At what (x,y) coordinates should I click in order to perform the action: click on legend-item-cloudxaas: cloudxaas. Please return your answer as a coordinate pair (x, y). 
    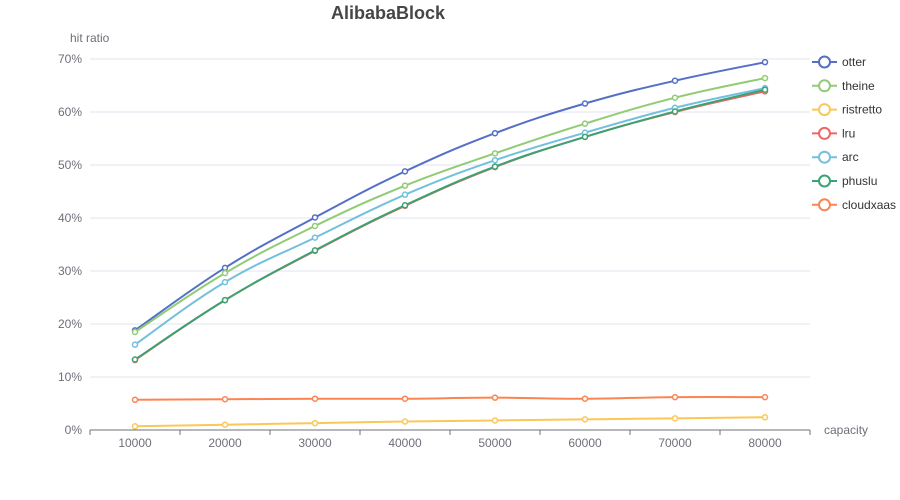
    Looking at the image, I should click on (854, 205).